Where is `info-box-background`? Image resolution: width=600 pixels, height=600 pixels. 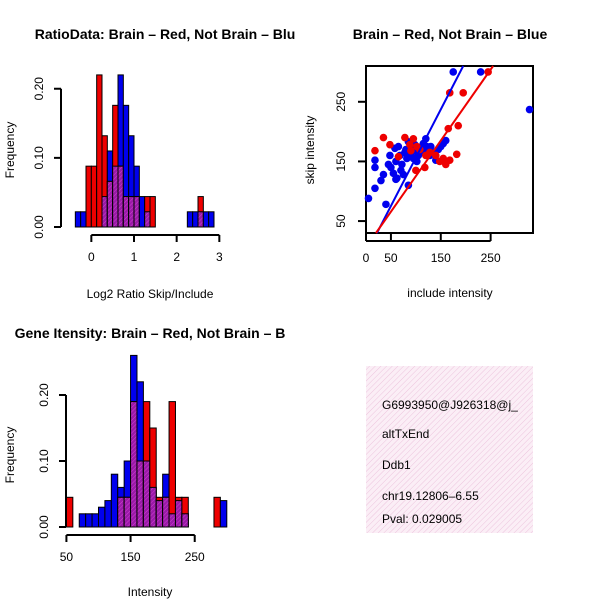
info-box-background is located at coordinates (449, 449).